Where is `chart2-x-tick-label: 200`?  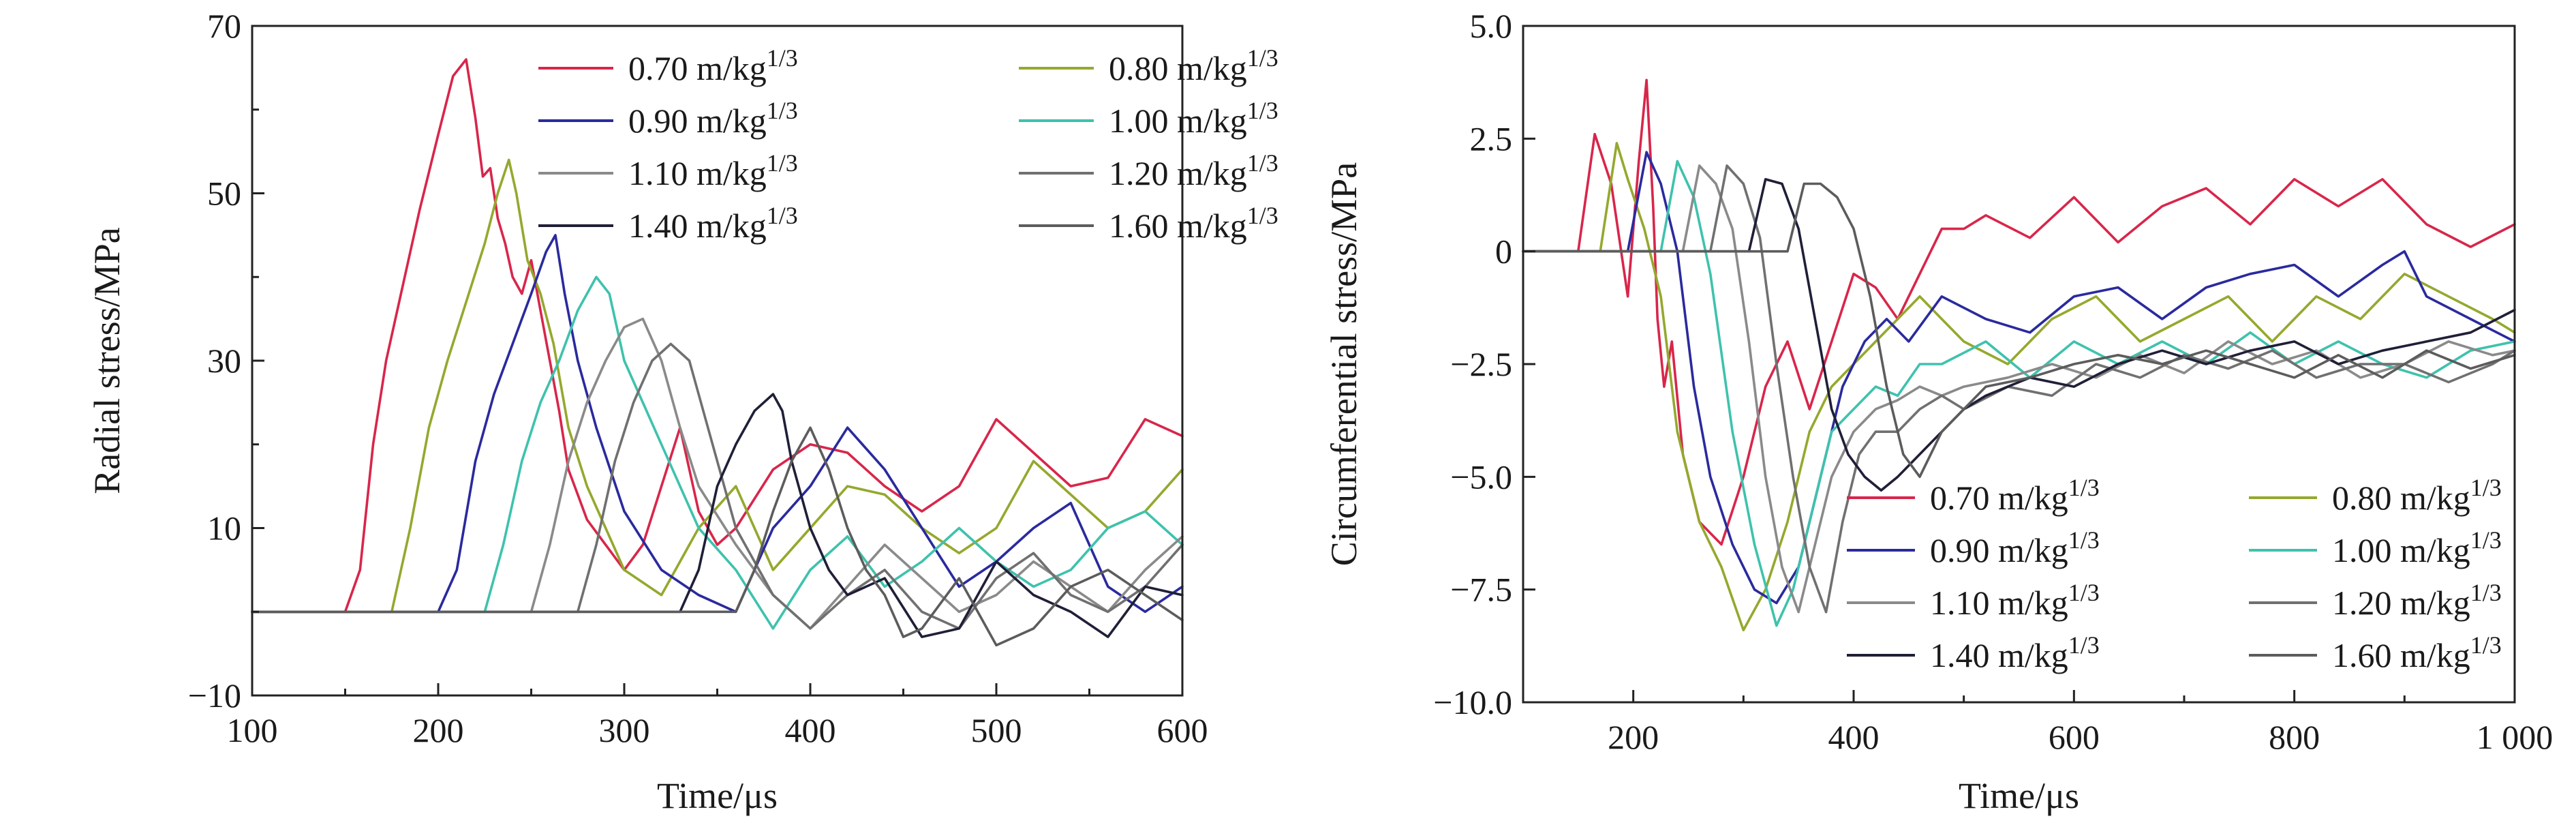
chart2-x-tick-label: 200 is located at coordinates (1633, 737).